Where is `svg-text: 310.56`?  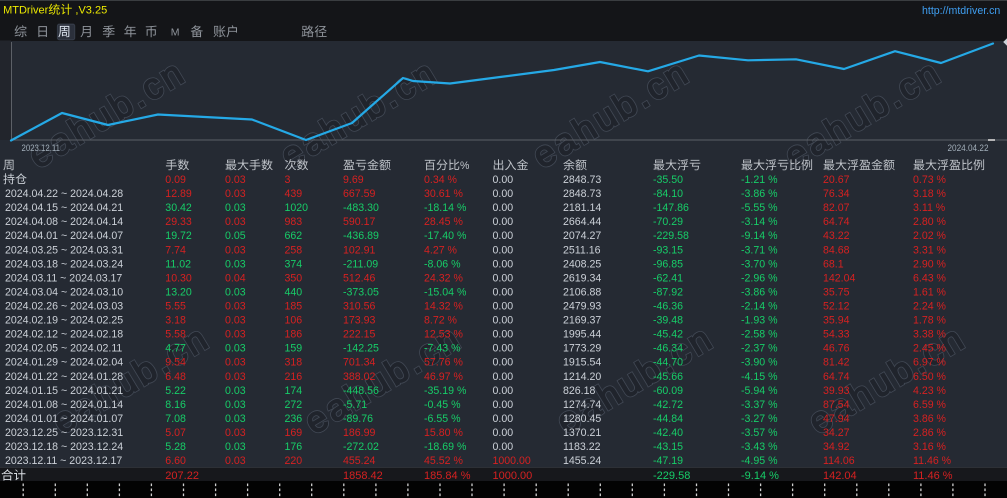
svg-text: 310.56 is located at coordinates (359, 307).